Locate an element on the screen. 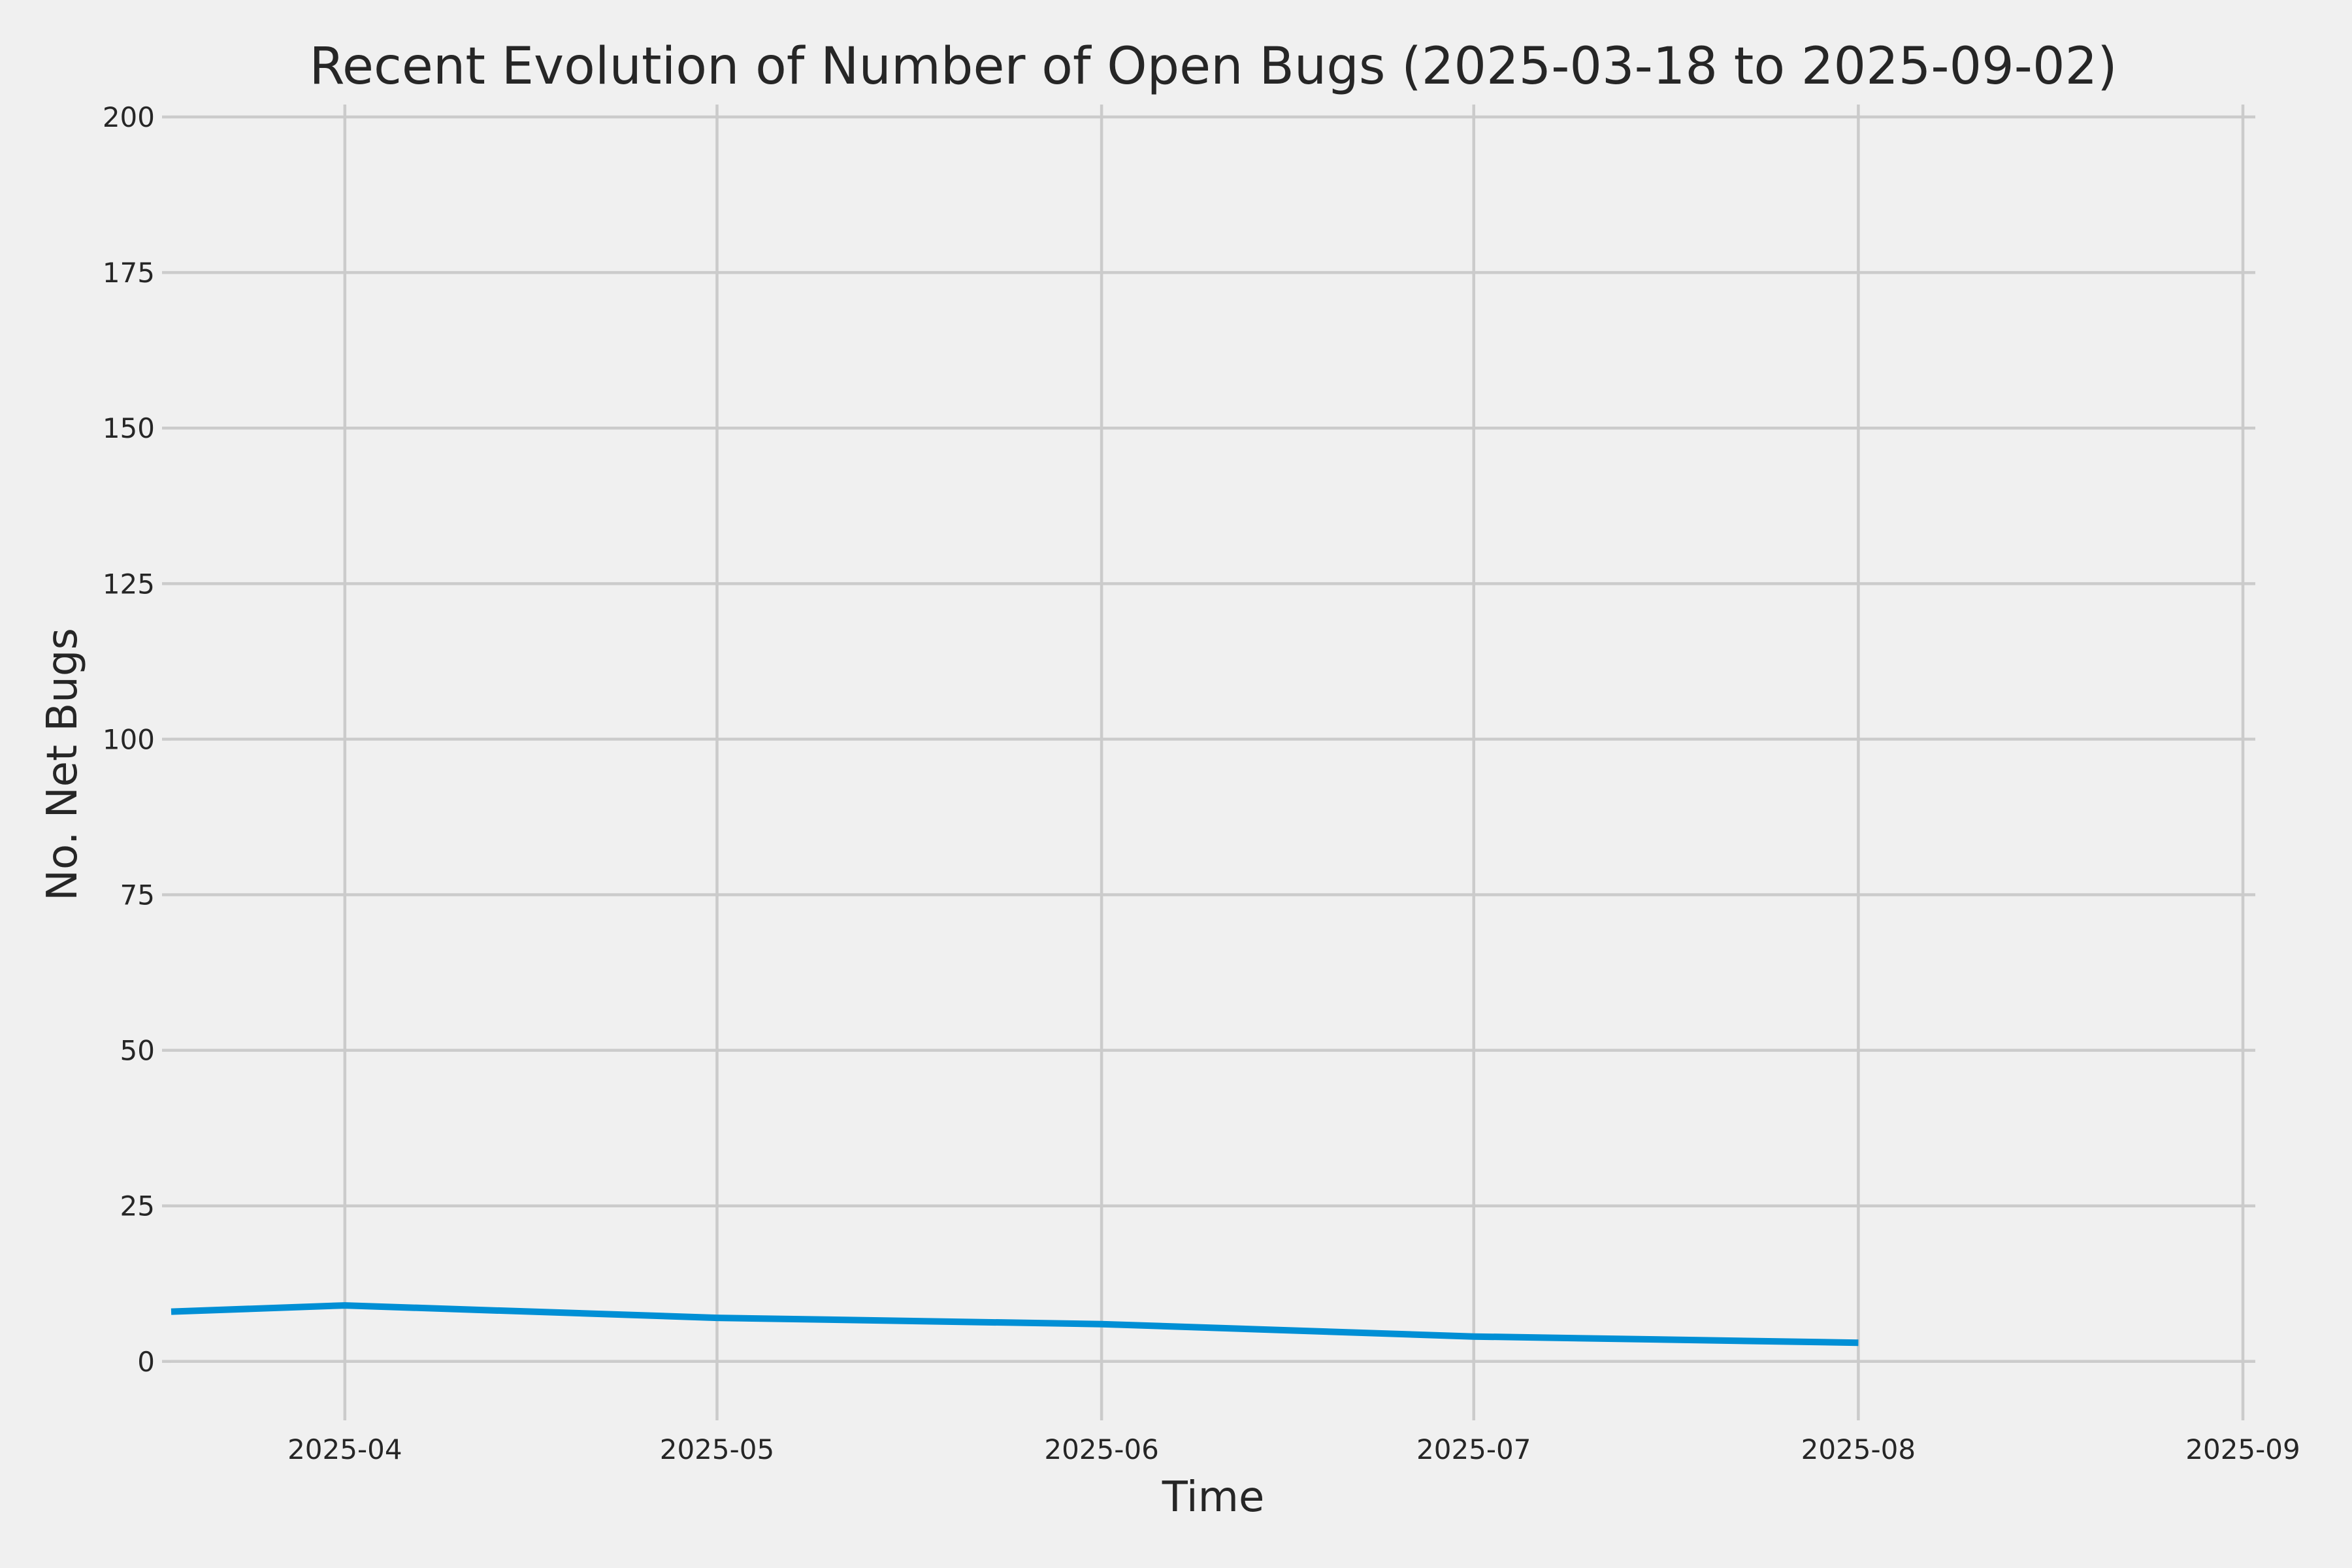  y-axis-label: No. Net Bugs is located at coordinates (63, 764).